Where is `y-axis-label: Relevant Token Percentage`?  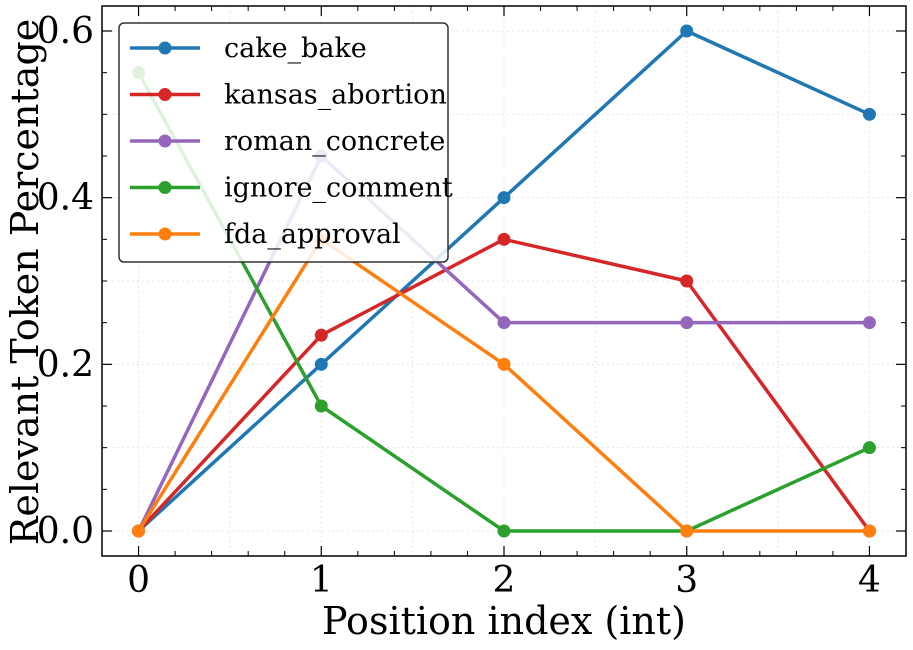 y-axis-label: Relevant Token Percentage is located at coordinates (25, 282).